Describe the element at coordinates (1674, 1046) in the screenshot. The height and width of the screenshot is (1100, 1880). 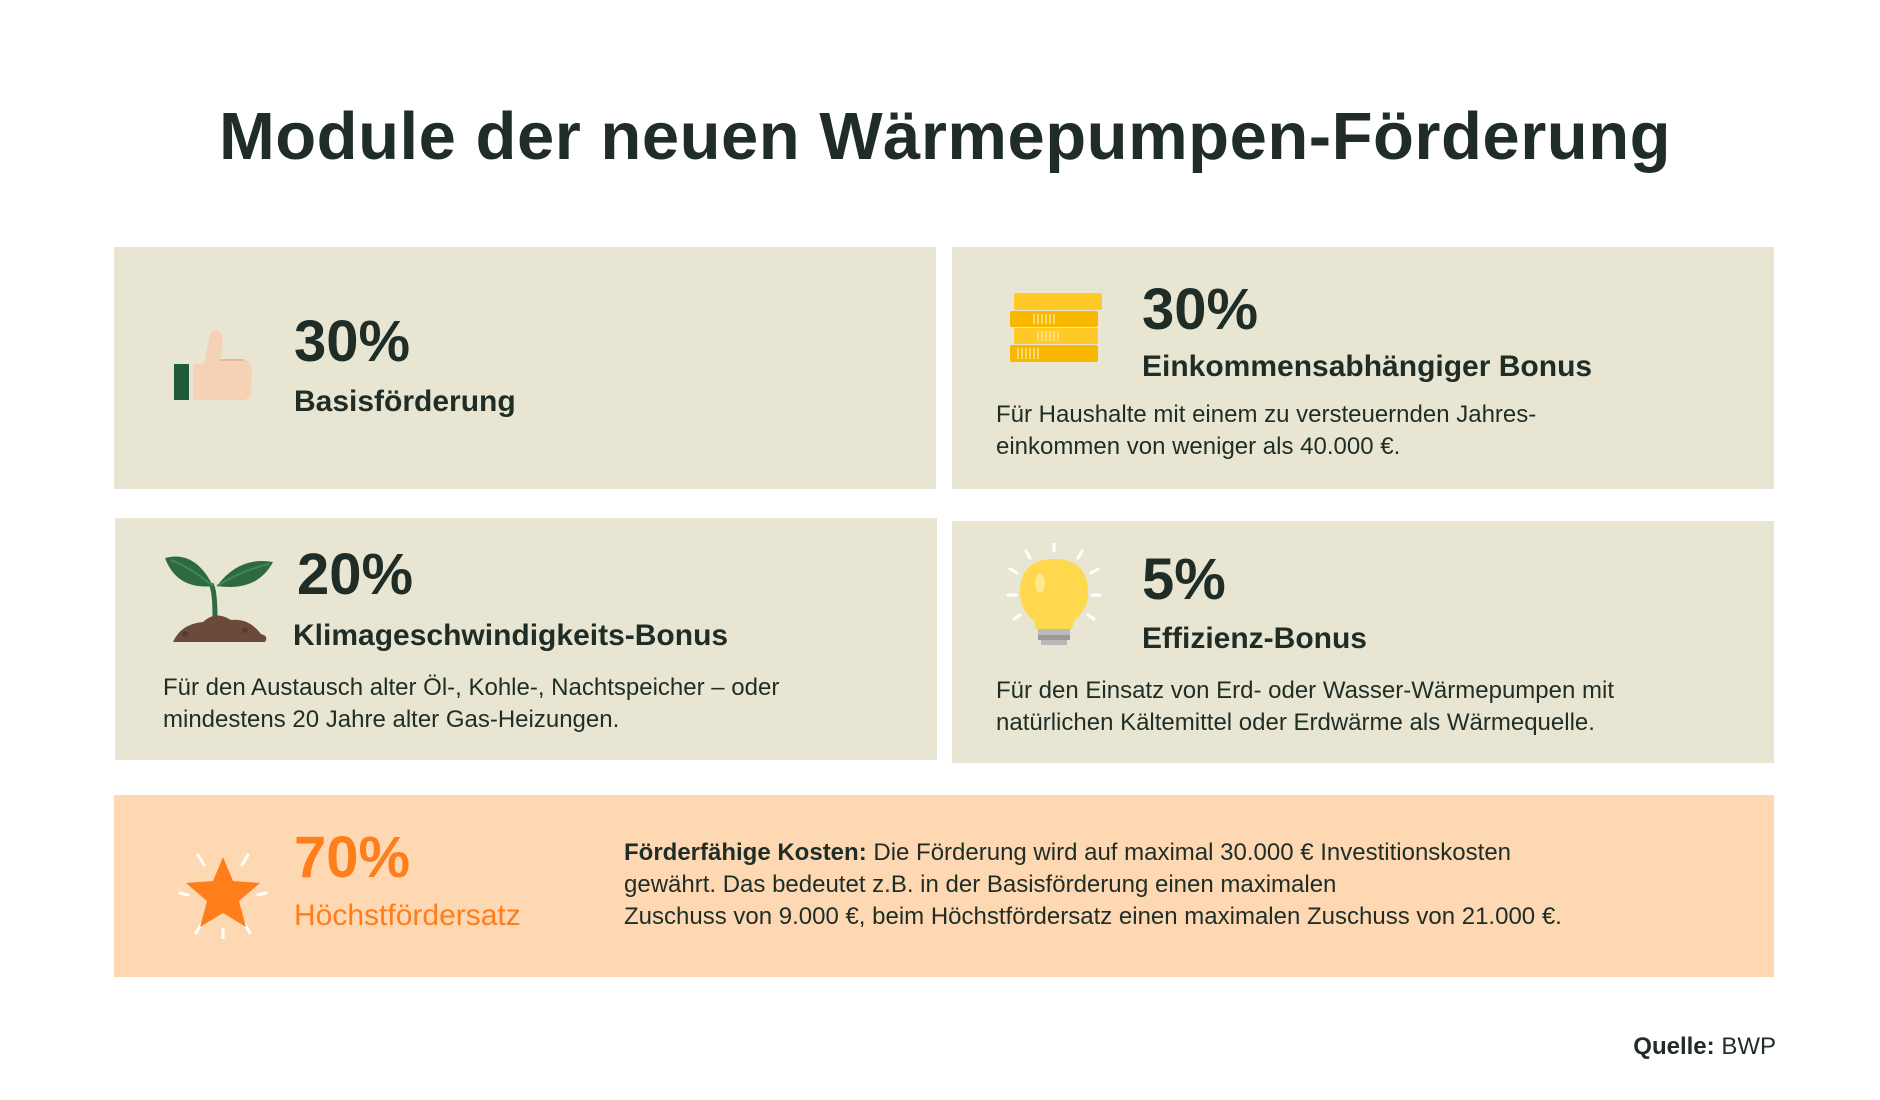
I see `source-label: Quelle:` at that location.